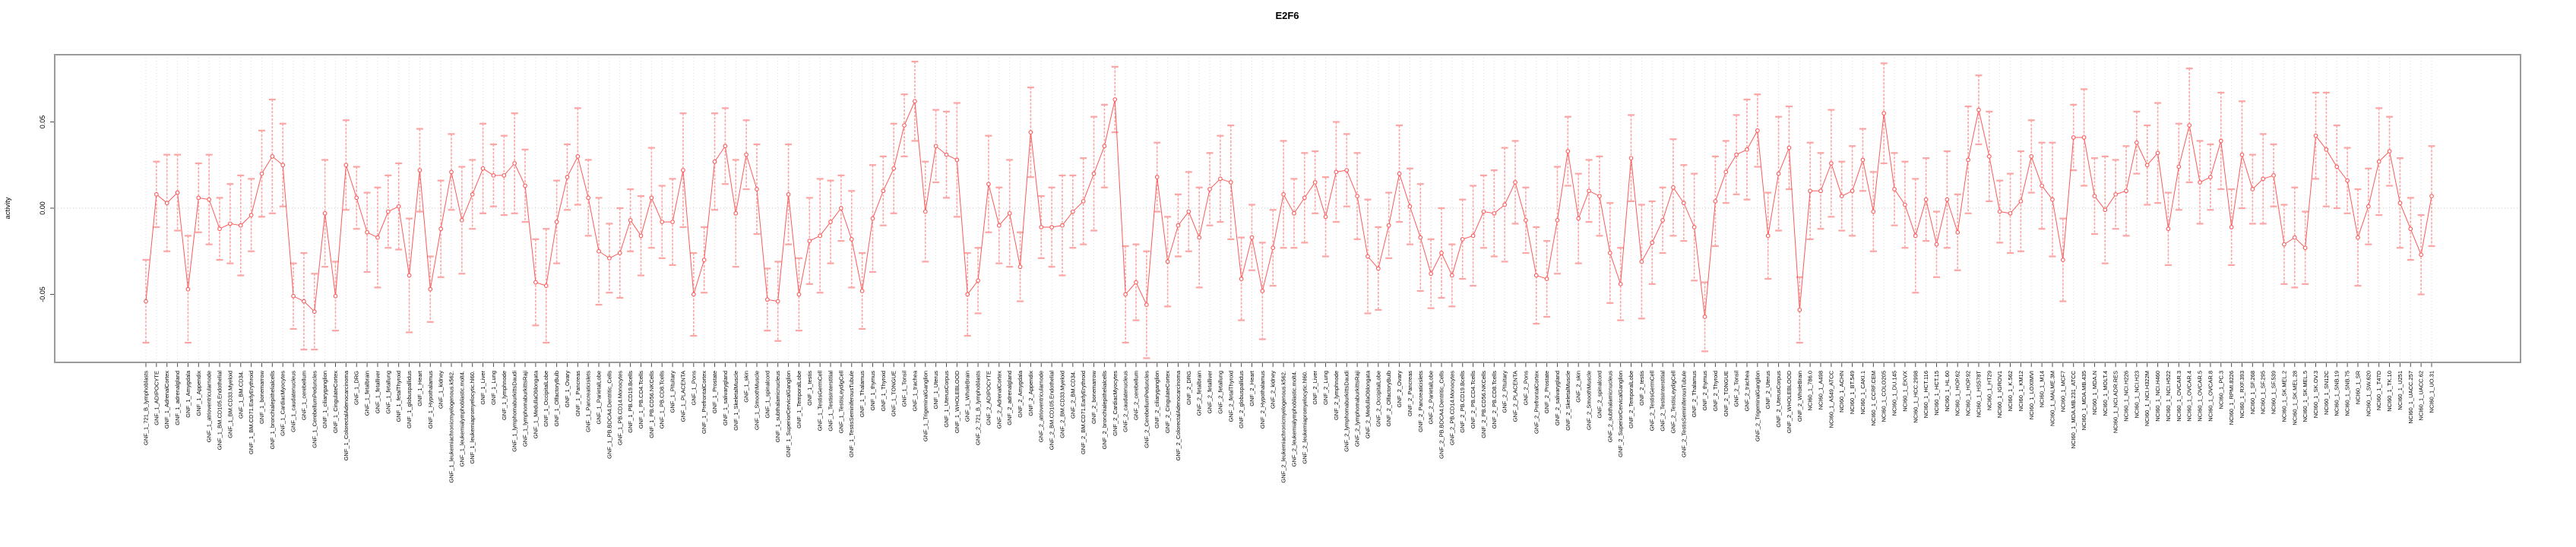 This screenshot has height=547, width=2576. I want to click on x-tick-label: GNF_1_Uterus, so click(936, 390).